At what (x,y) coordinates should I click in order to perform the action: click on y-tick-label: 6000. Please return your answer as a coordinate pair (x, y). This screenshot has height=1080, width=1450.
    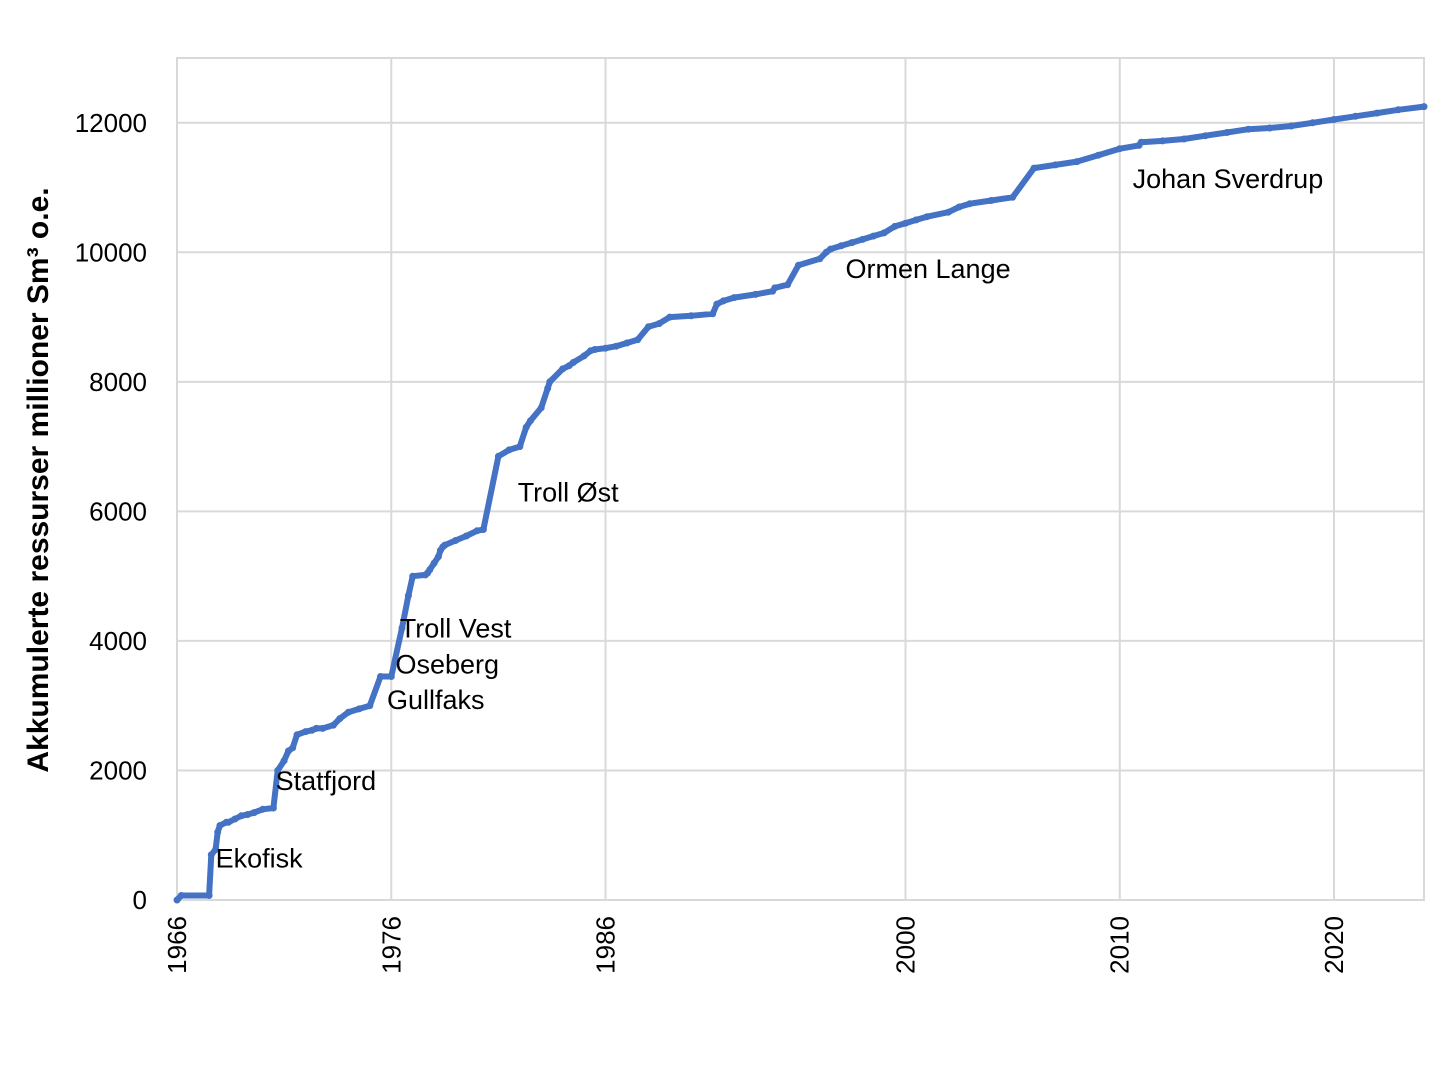
    Looking at the image, I should click on (118, 511).